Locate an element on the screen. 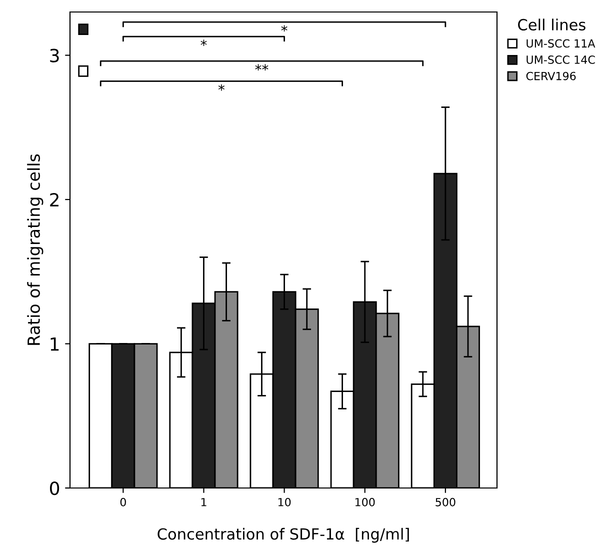  legend-label: CERV196 is located at coordinates (551, 76).